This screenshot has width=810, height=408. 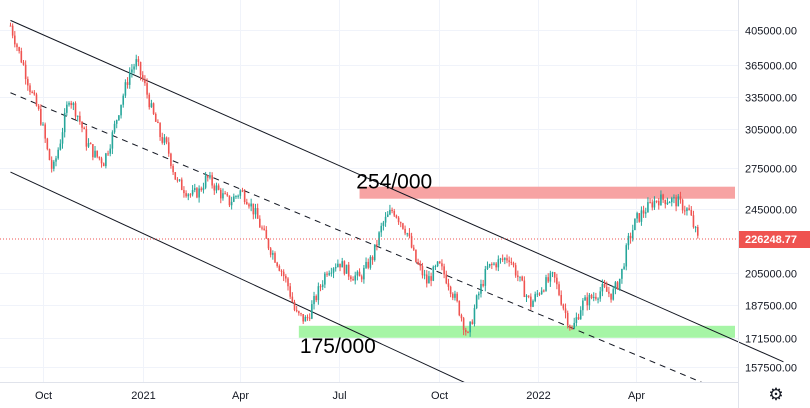 What do you see at coordinates (338, 346) in the screenshot?
I see `support-label: 175/000` at bounding box center [338, 346].